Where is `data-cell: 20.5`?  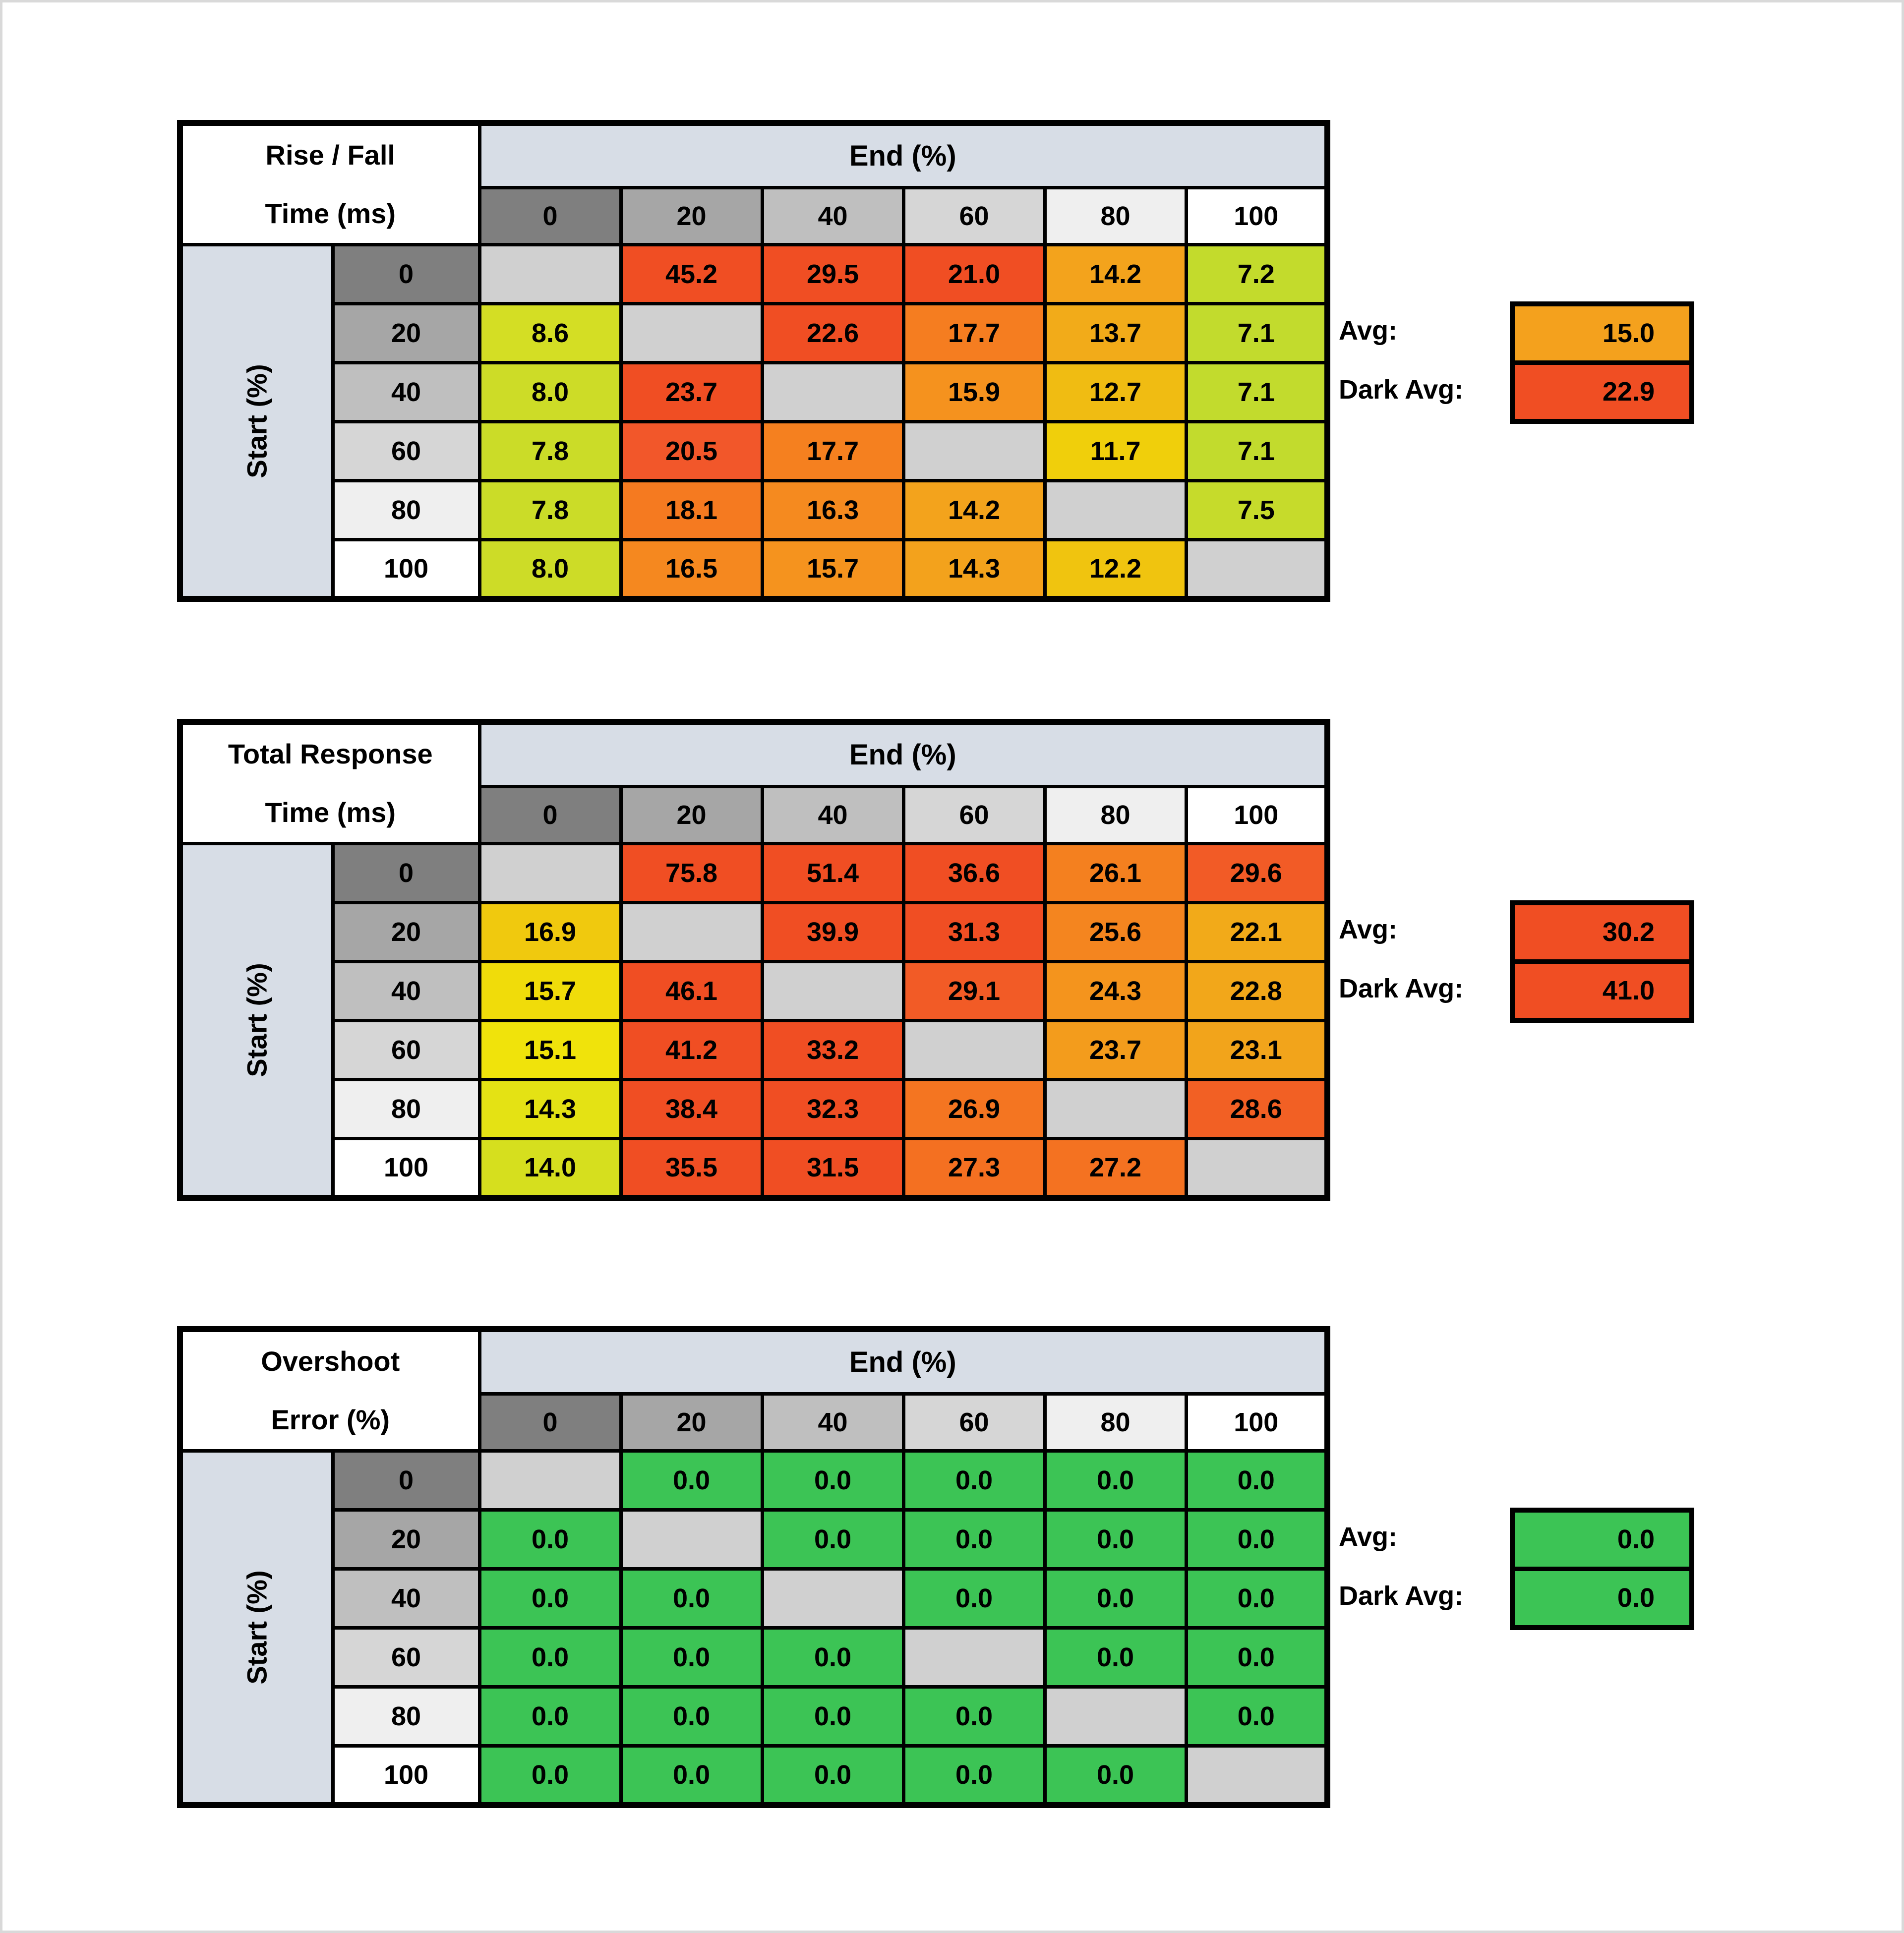
data-cell: 20.5 is located at coordinates (691, 451).